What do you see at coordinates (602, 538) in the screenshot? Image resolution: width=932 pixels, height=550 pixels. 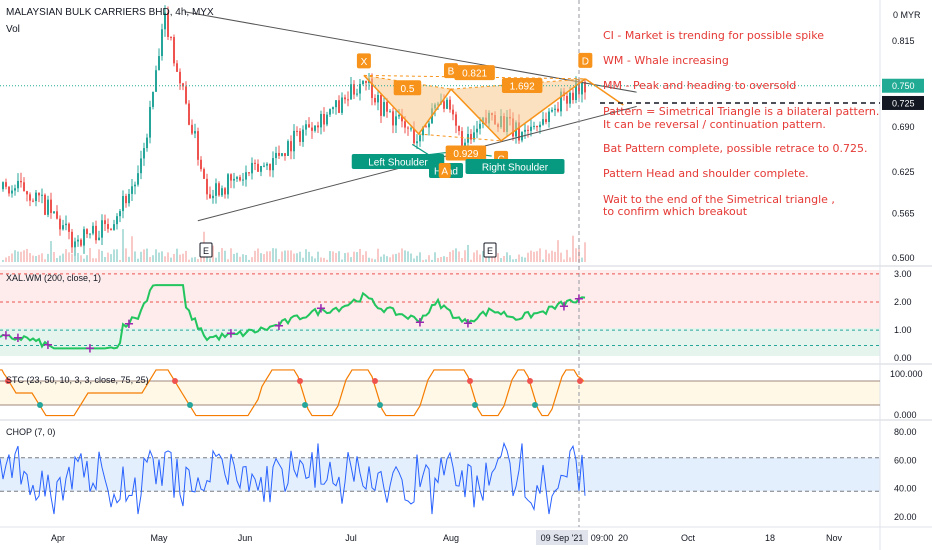 I see `time-tick: 09:00` at bounding box center [602, 538].